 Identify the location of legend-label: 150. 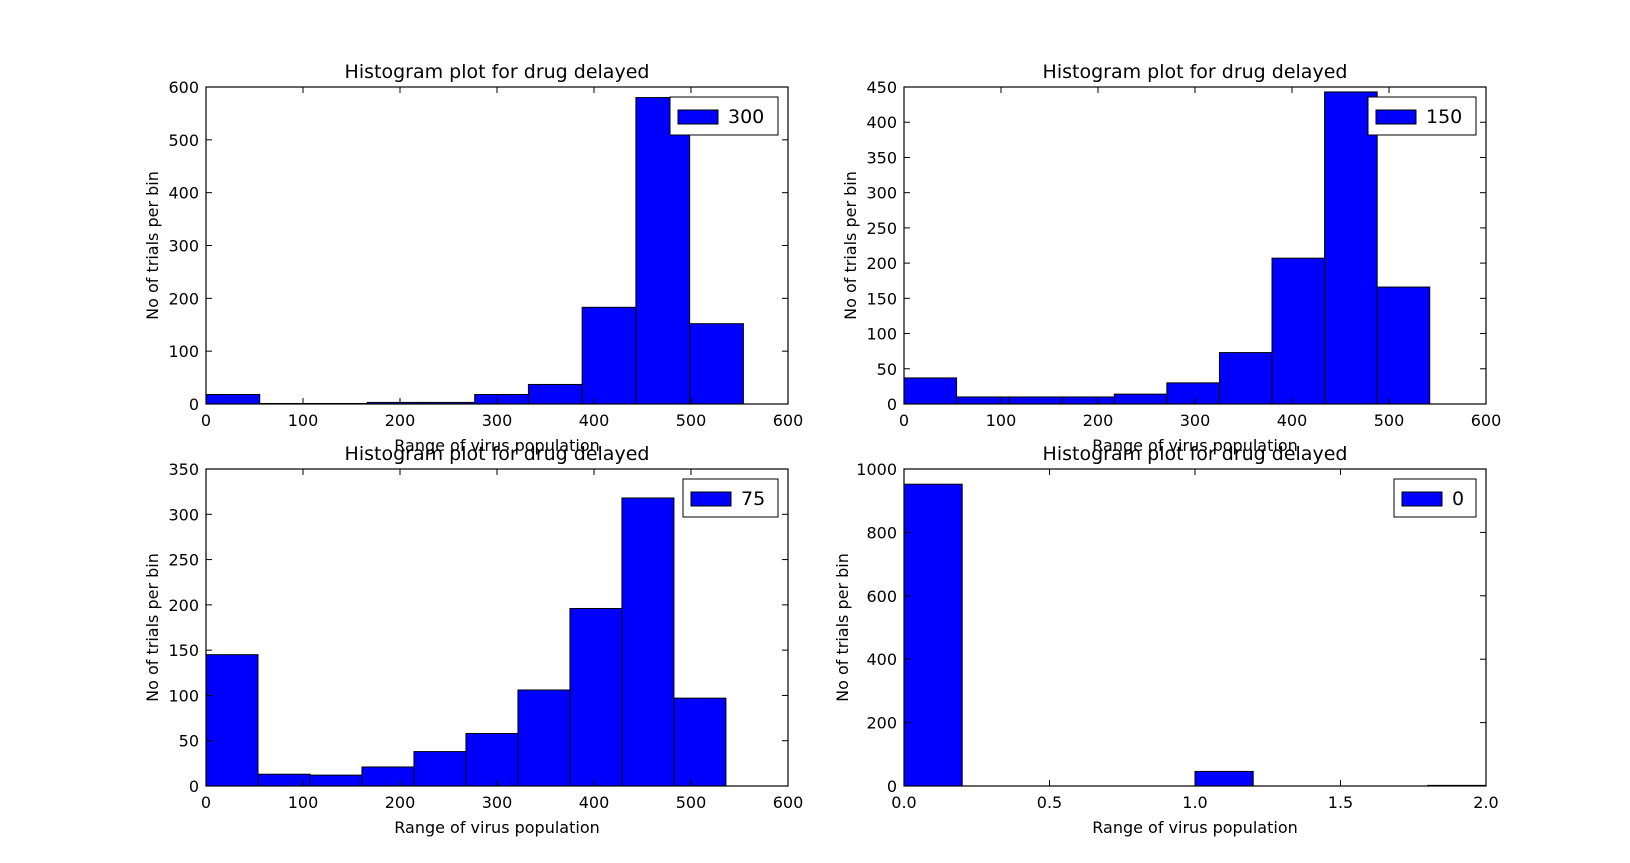
(1444, 117).